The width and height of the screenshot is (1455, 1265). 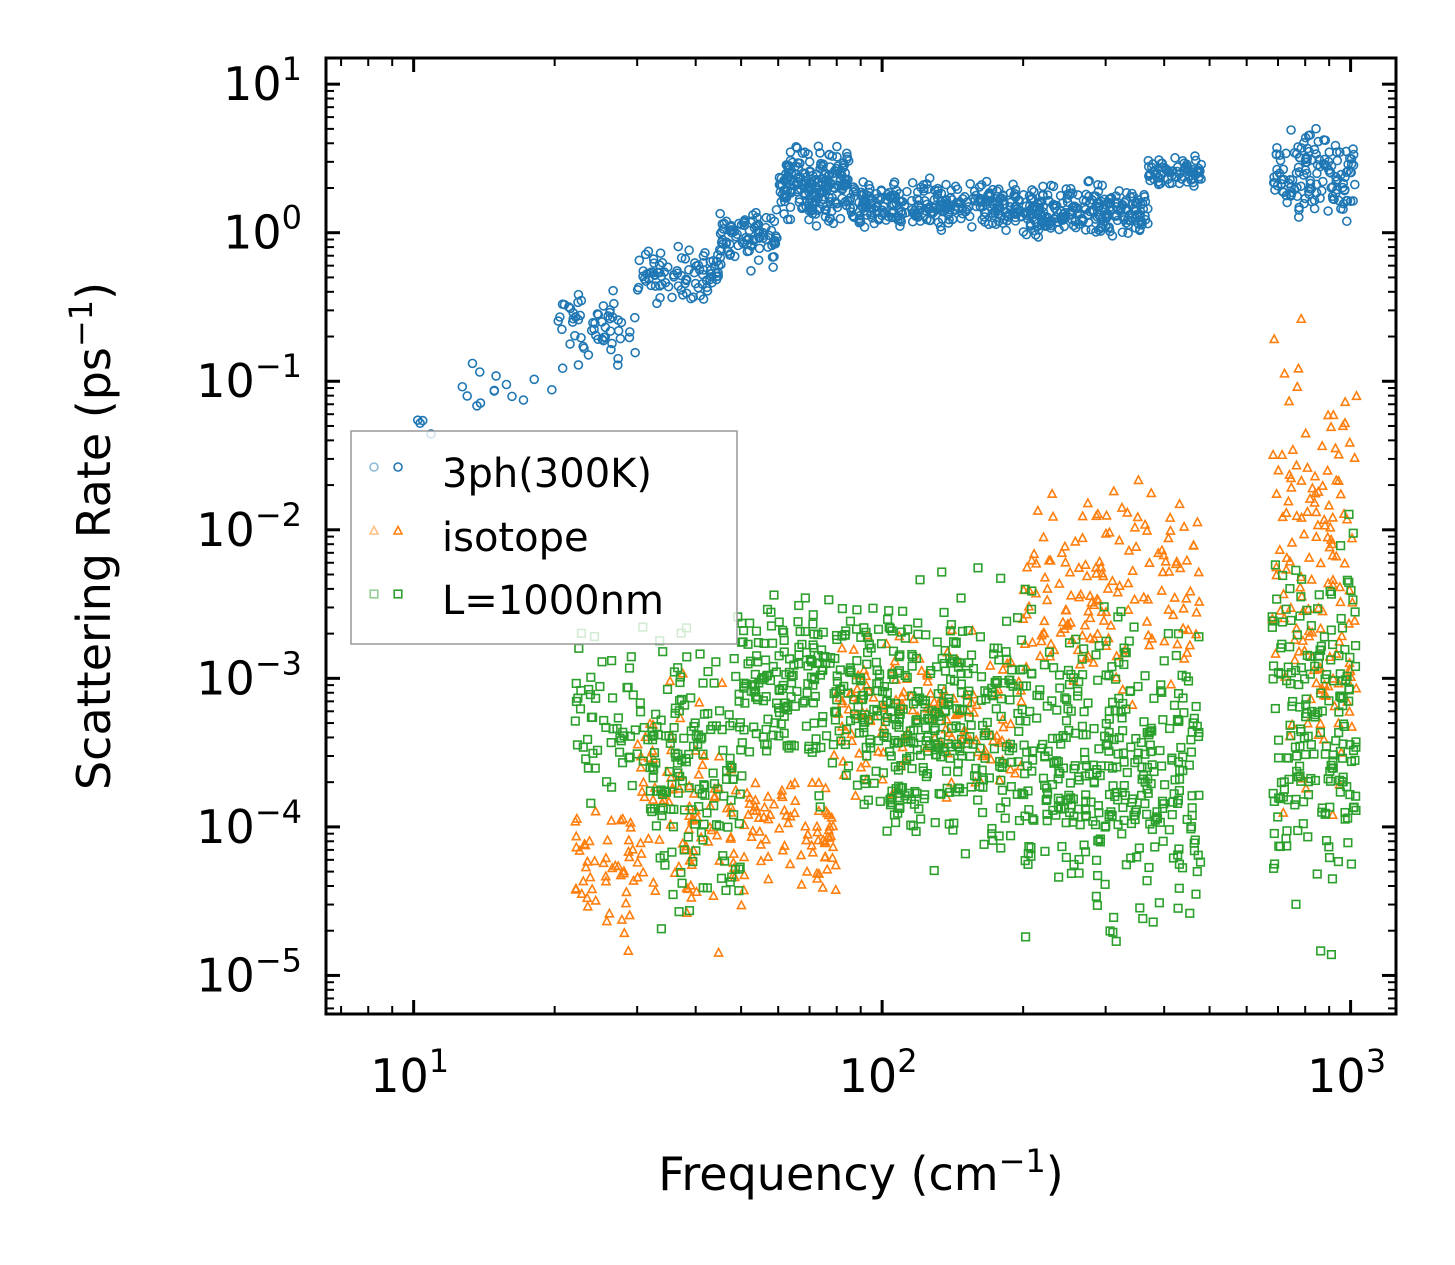 I want to click on legend-marker-1-b, so click(x=398, y=529).